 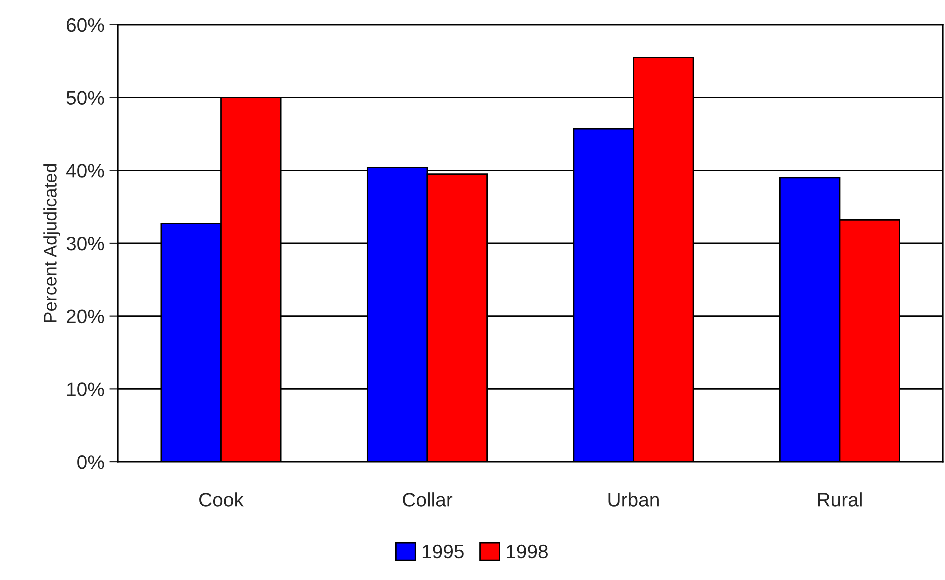 I want to click on x-tick-label: Collar, so click(x=428, y=499).